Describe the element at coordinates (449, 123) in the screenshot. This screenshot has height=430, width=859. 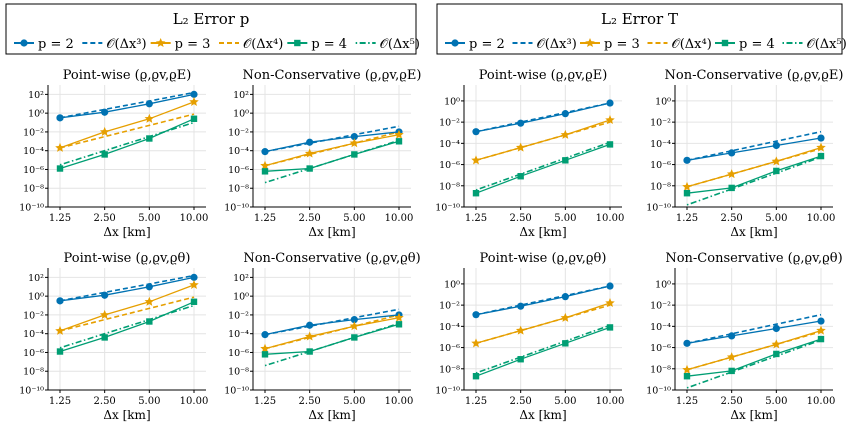
I see `y-tick-label: 10⁻²` at that location.